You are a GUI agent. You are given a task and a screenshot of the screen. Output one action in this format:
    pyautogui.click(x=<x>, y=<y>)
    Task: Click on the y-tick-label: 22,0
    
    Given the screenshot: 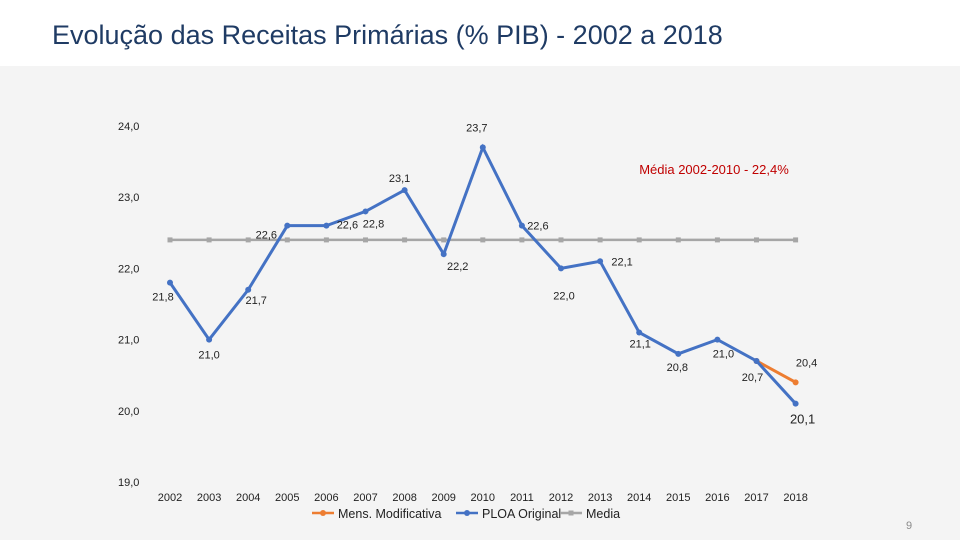 What is the action you would take?
    pyautogui.click(x=128, y=269)
    